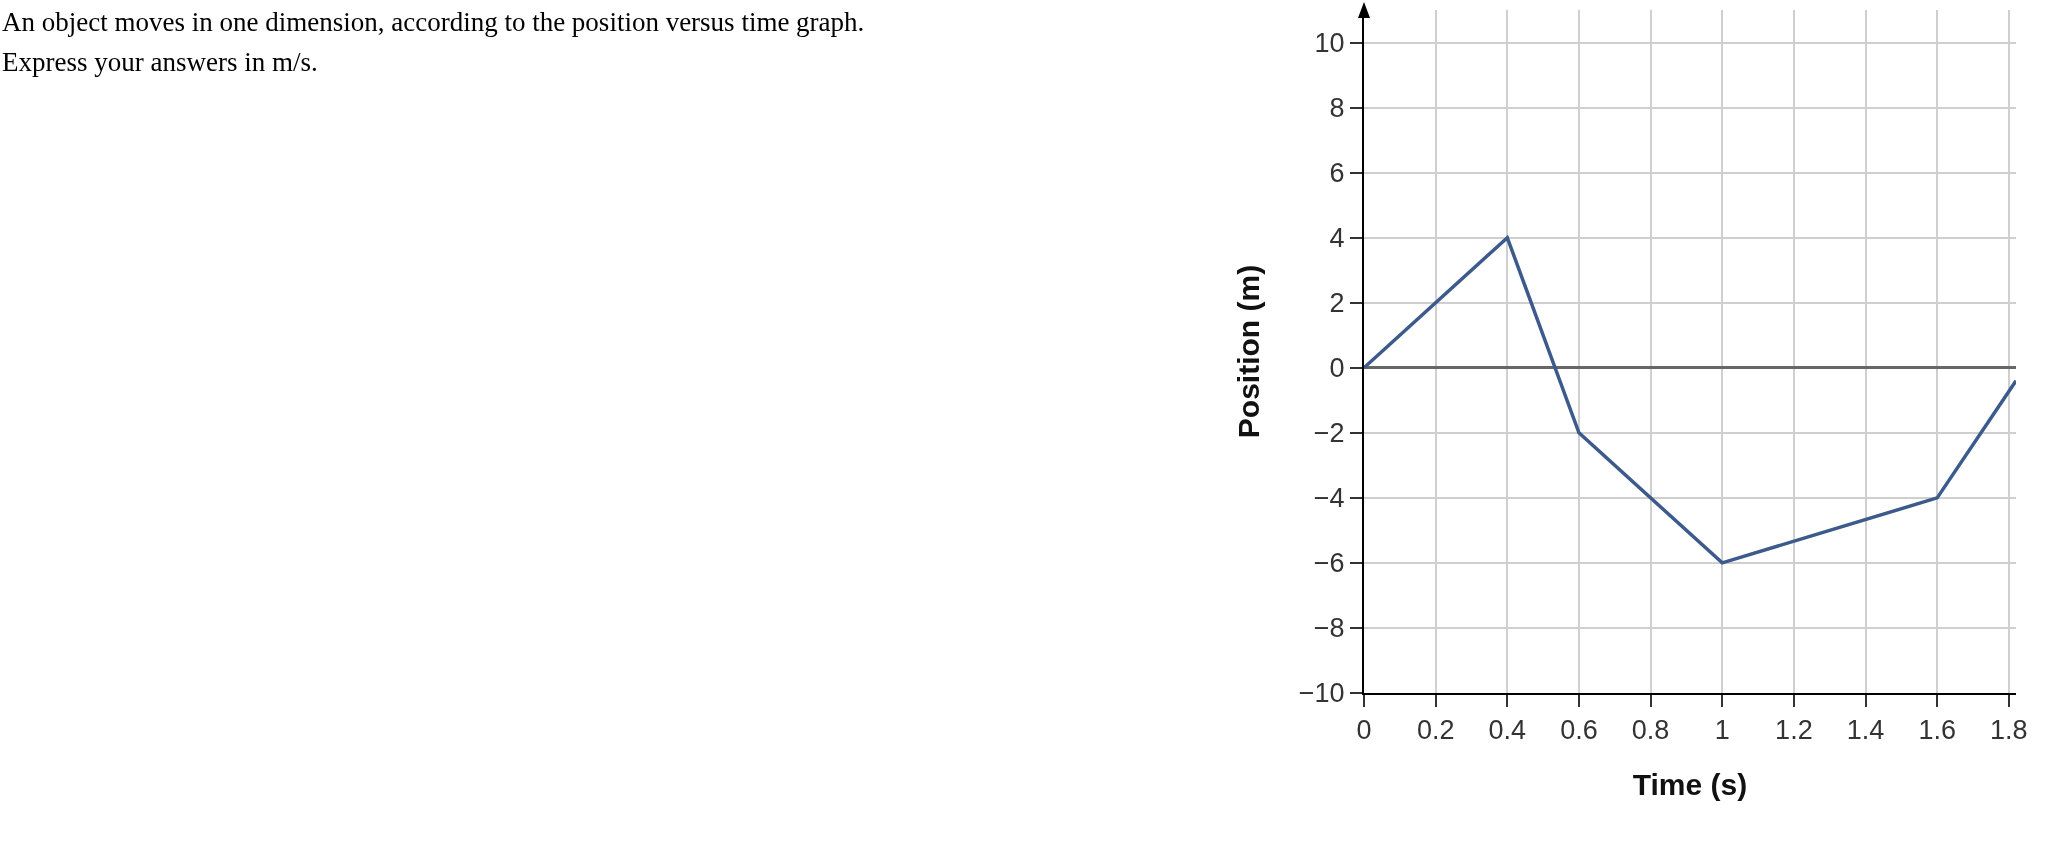 Image resolution: width=2046 pixels, height=844 pixels. What do you see at coordinates (1337, 238) in the screenshot?
I see `y-tick-label: 4` at bounding box center [1337, 238].